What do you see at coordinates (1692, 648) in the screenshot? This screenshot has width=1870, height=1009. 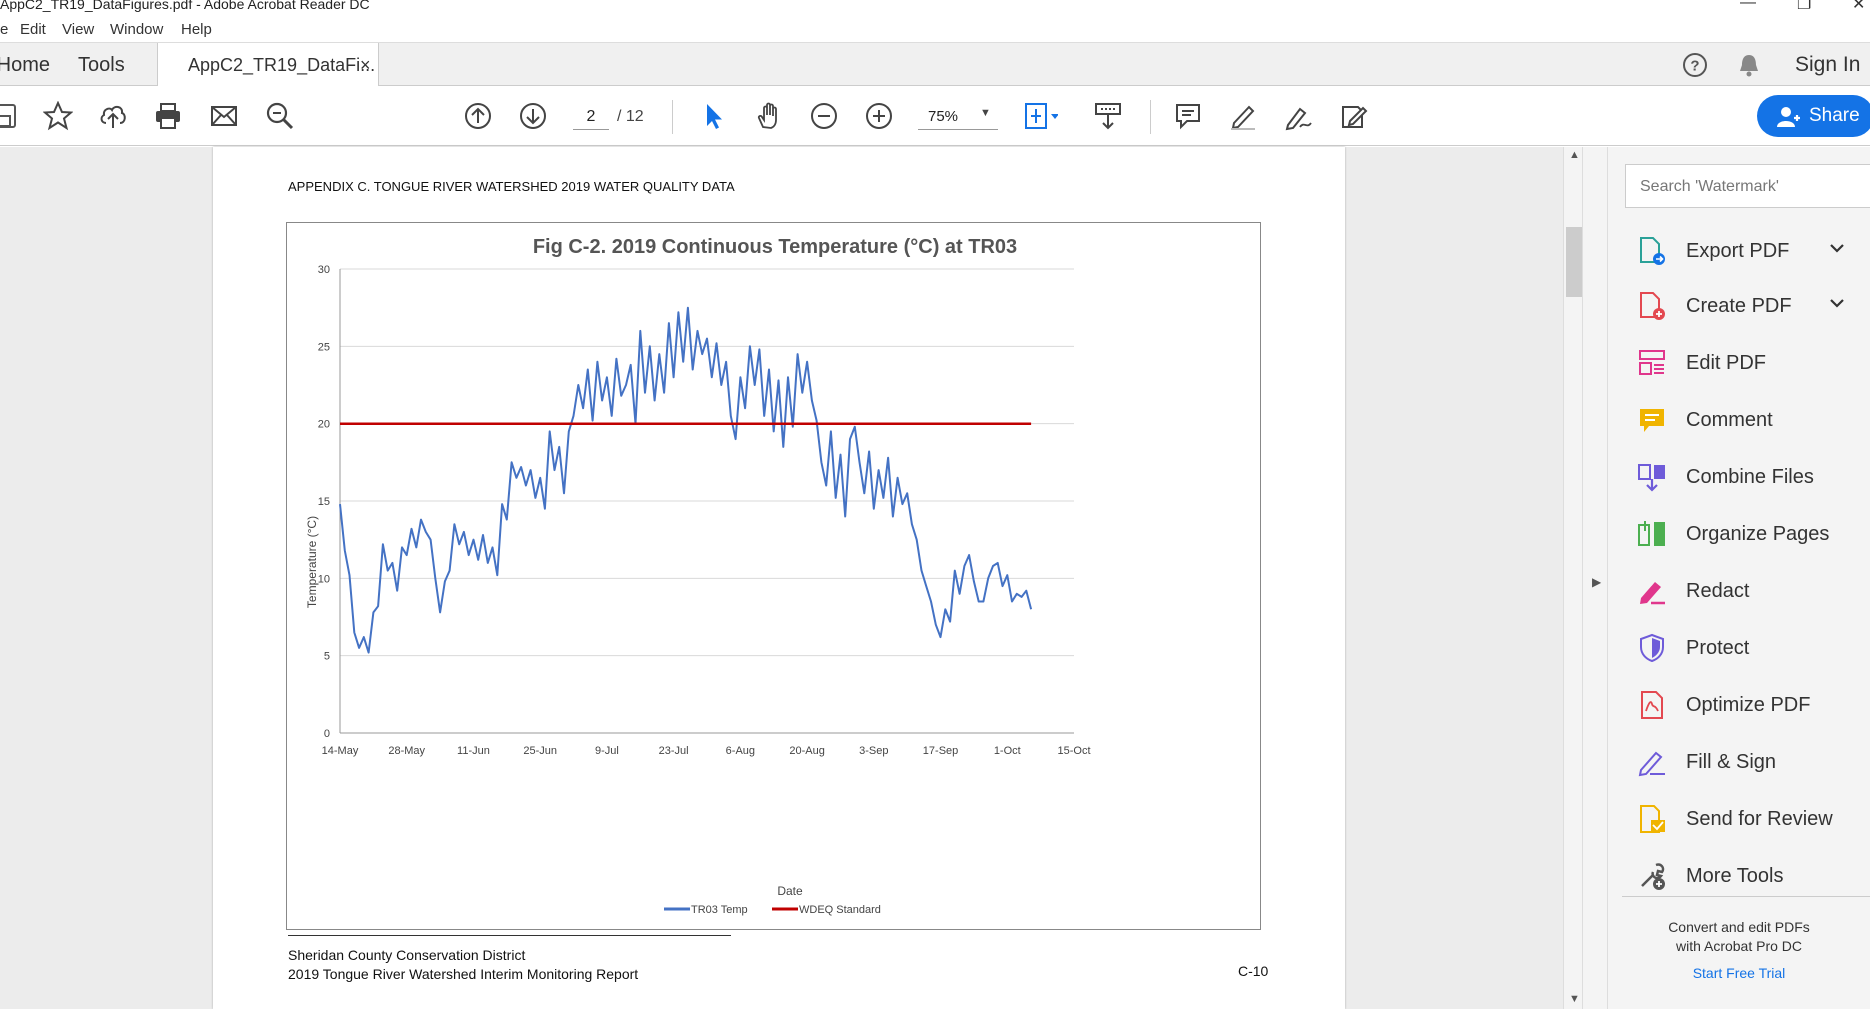 I see `tool-protect: Protect` at bounding box center [1692, 648].